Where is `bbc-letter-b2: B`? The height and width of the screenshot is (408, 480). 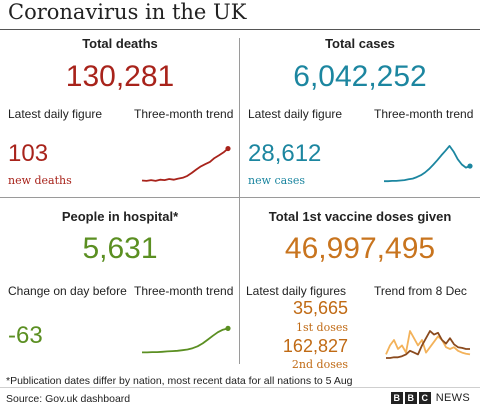
bbc-letter-b2: B is located at coordinates (410, 398).